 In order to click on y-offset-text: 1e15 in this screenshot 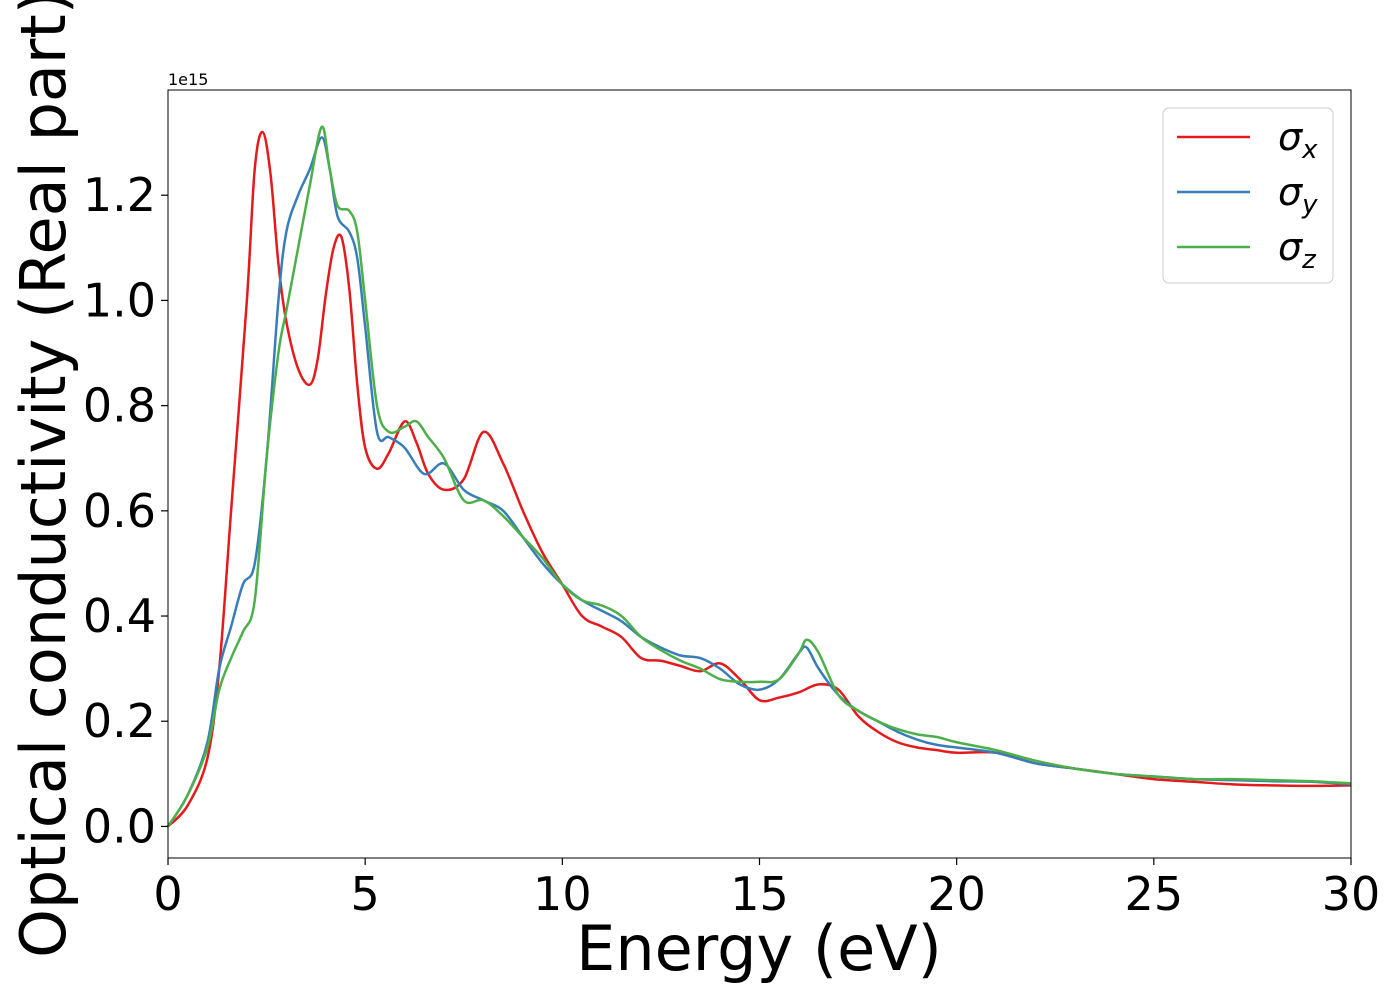, I will do `click(188, 79)`.